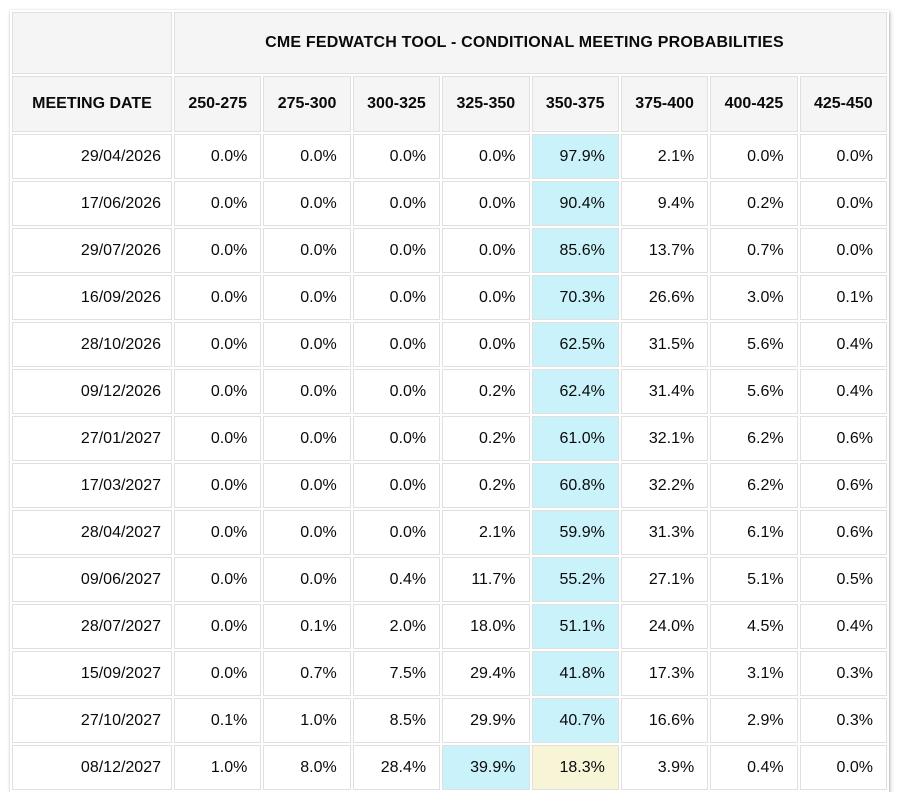 Image resolution: width=899 pixels, height=792 pixels. I want to click on probability-cell: 62.4%, so click(575, 391).